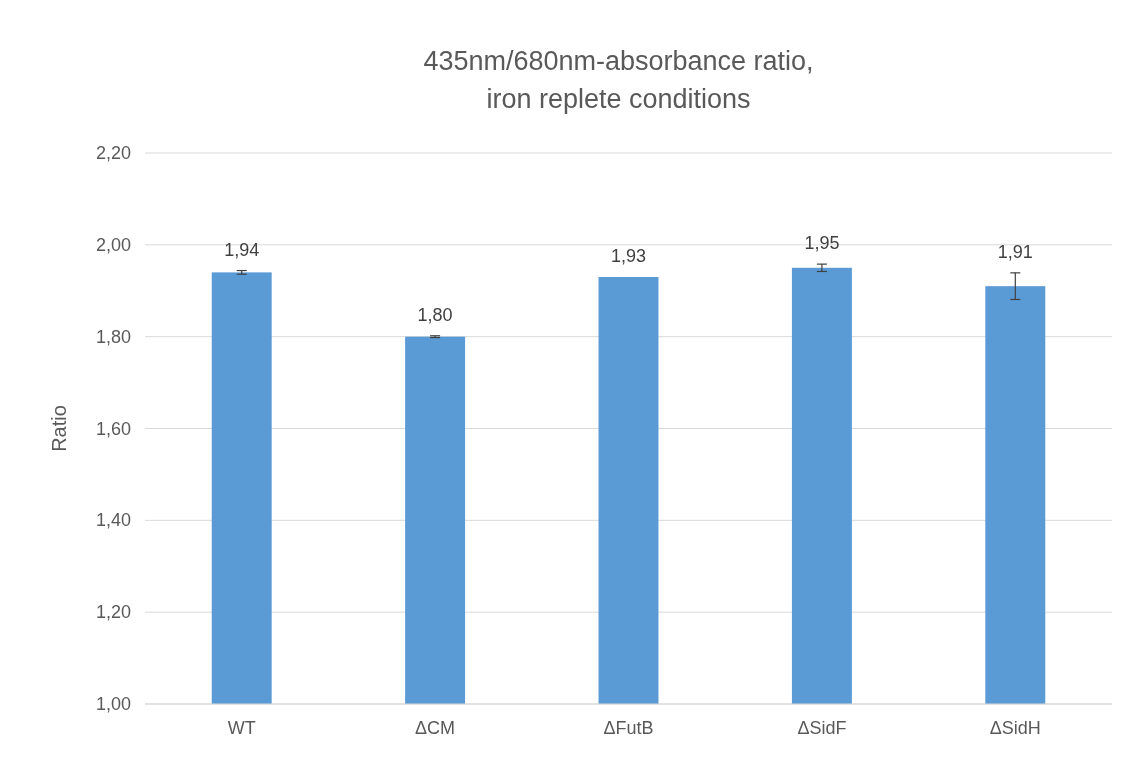 Image resolution: width=1135 pixels, height=758 pixels. I want to click on x-tick-label: ΔFutB, so click(628, 728).